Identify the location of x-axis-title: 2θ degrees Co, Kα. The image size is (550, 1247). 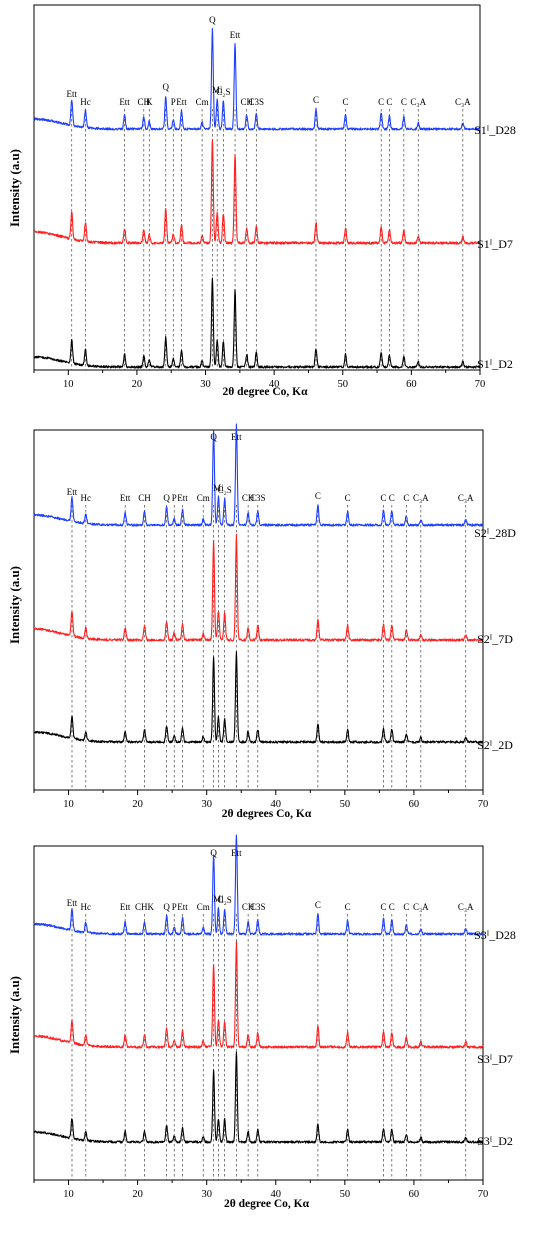
(267, 814).